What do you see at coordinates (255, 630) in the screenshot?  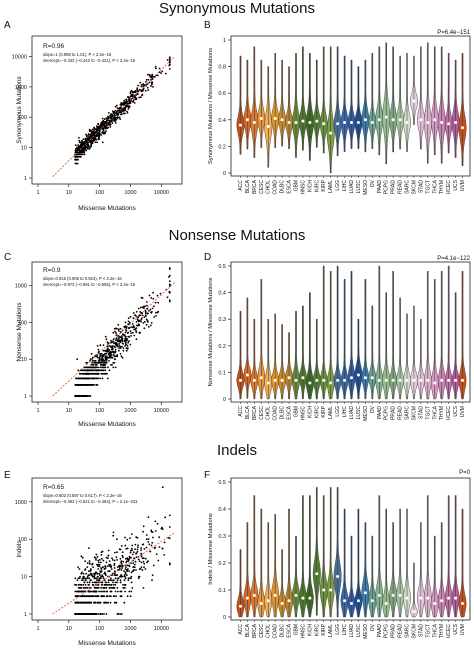 I see `x-tick-label: BRCA` at bounding box center [255, 630].